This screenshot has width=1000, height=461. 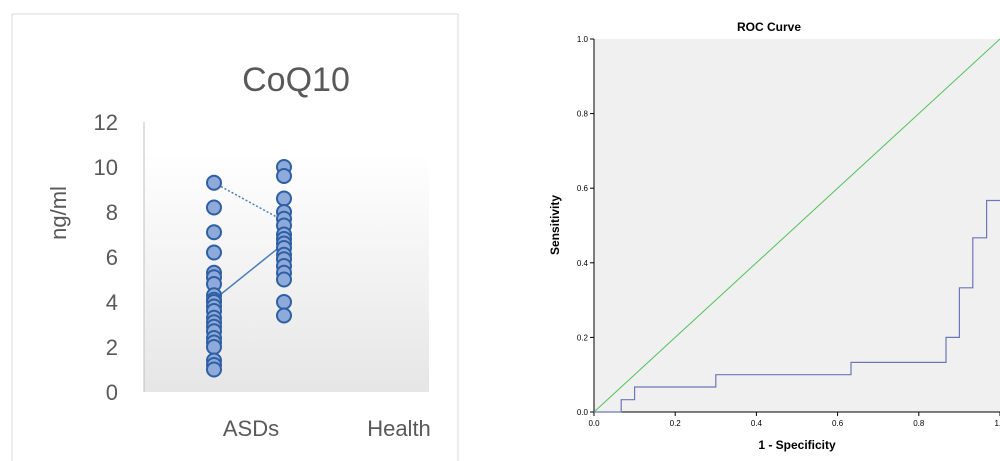 What do you see at coordinates (583, 39) in the screenshot?
I see `y-tick-label: 1.0` at bounding box center [583, 39].